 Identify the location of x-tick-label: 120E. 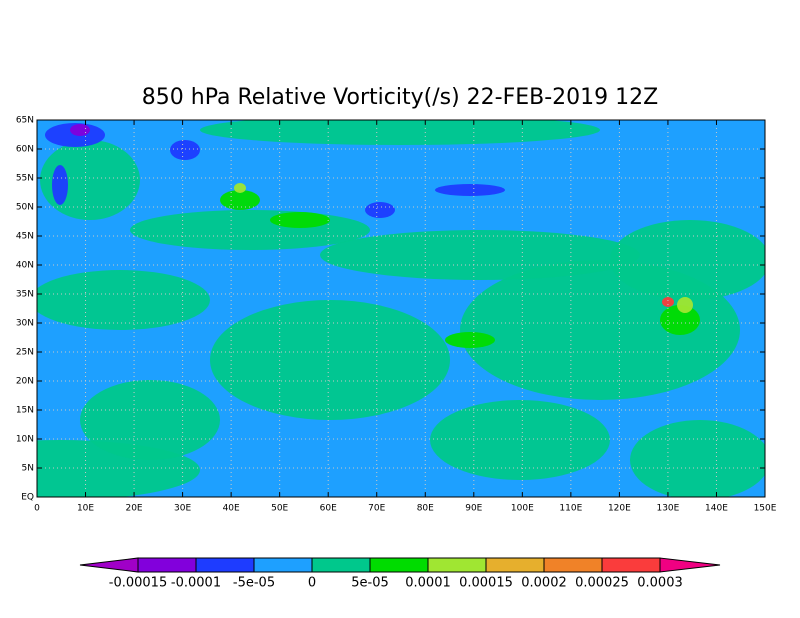
(619, 509).